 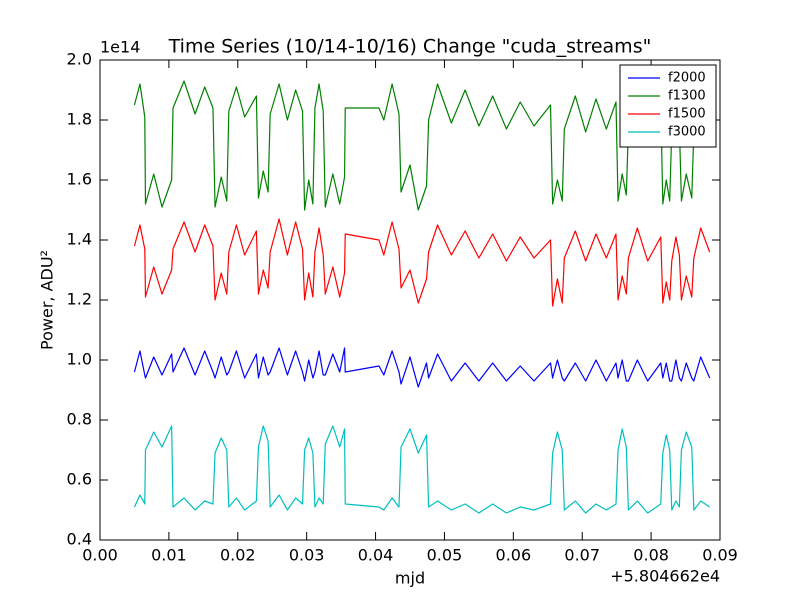 I want to click on x-tick-label: 0.01, so click(x=169, y=555).